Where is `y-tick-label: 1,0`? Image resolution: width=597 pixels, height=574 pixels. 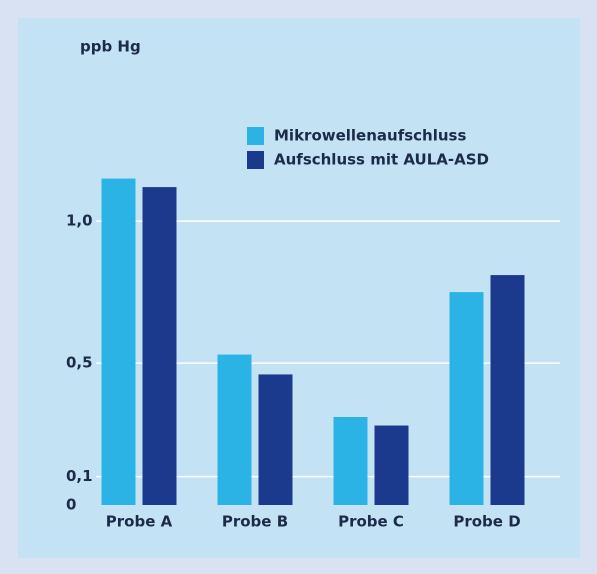
y-tick-label: 1,0 is located at coordinates (79, 221).